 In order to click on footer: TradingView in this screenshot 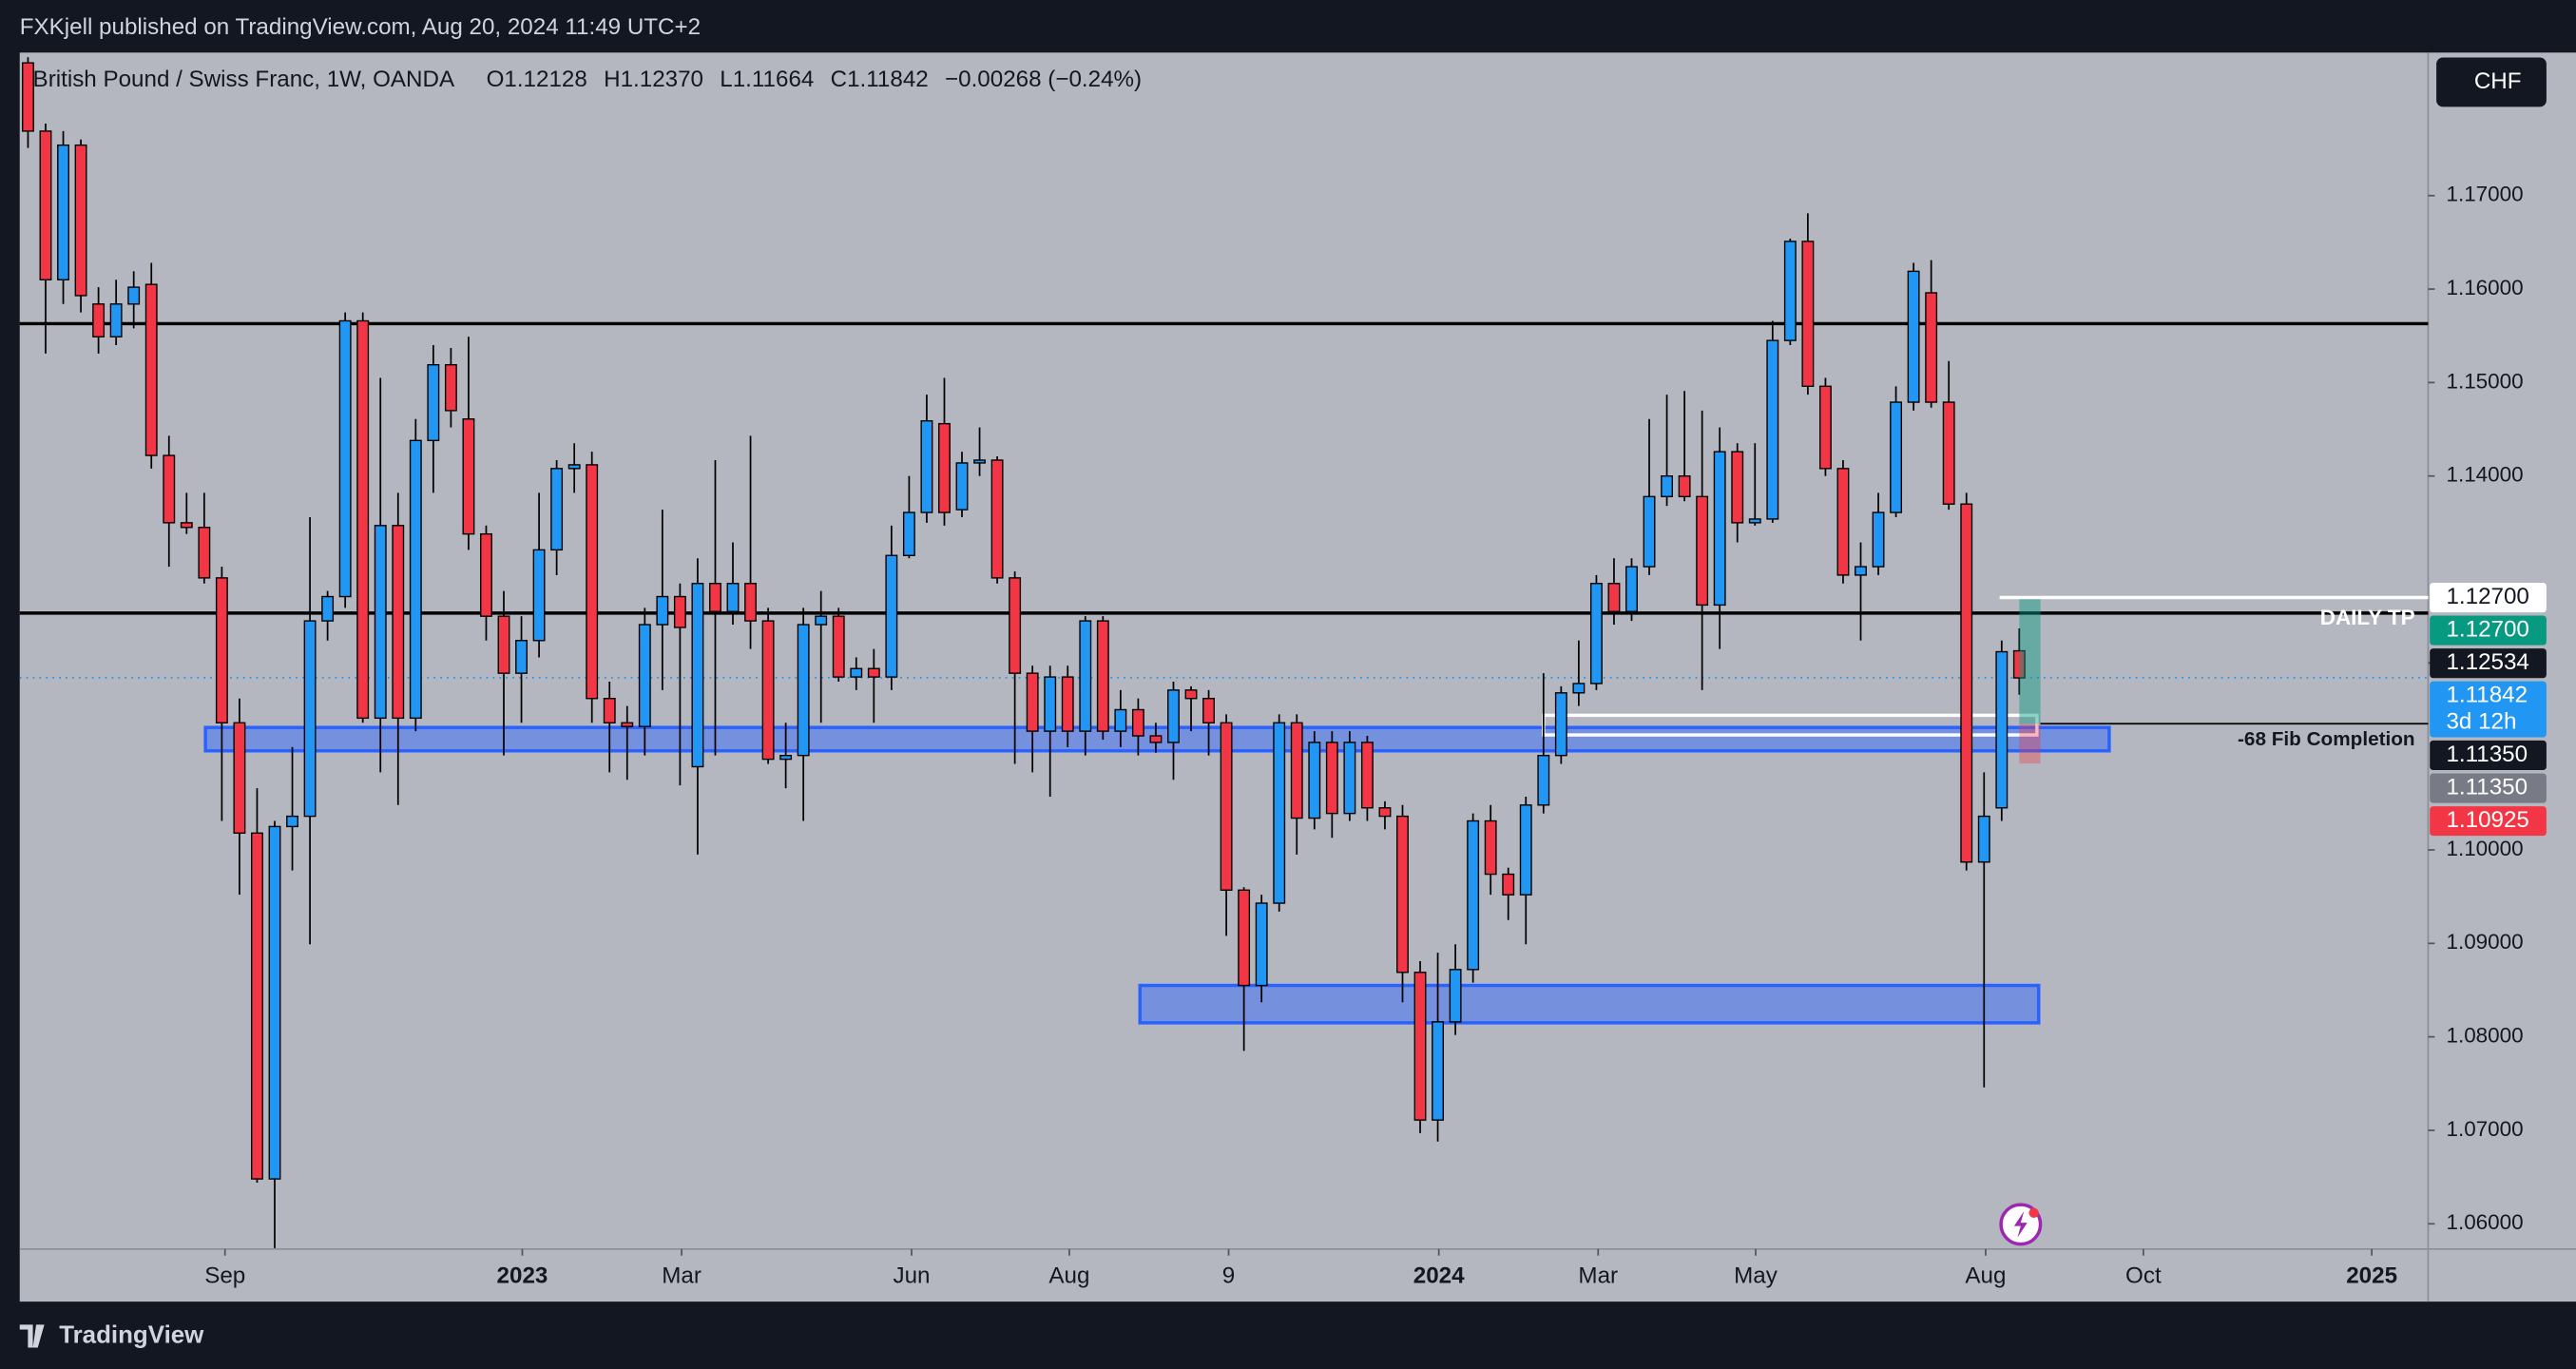, I will do `click(132, 1334)`.